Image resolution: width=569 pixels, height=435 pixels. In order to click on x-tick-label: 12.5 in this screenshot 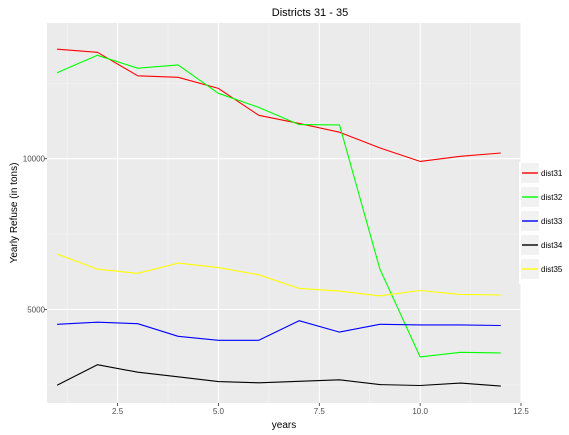, I will do `click(521, 411)`.